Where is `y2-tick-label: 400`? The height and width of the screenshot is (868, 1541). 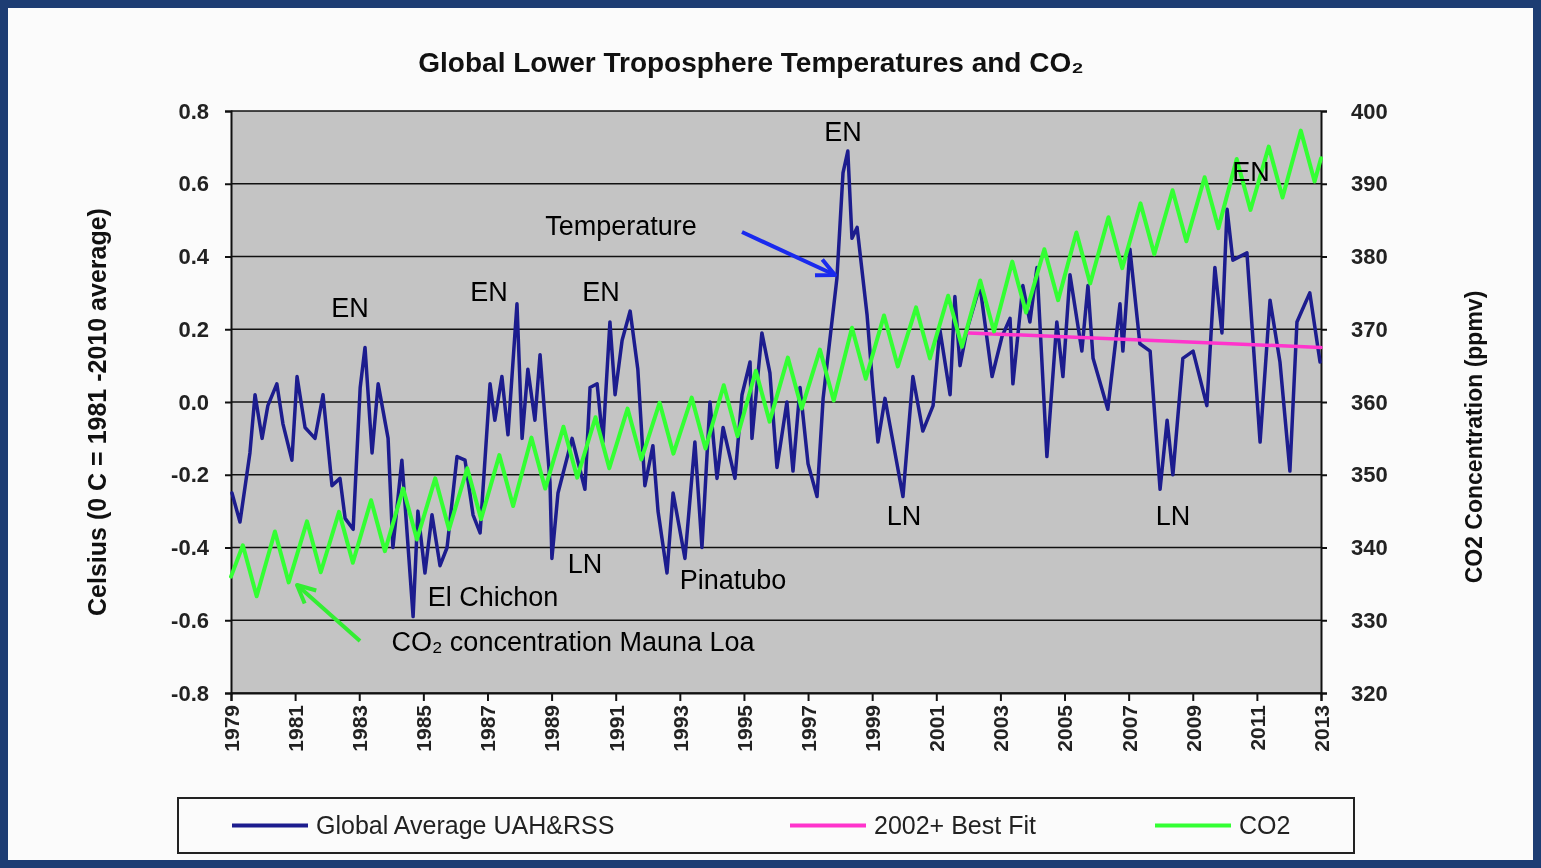 y2-tick-label: 400 is located at coordinates (1369, 111).